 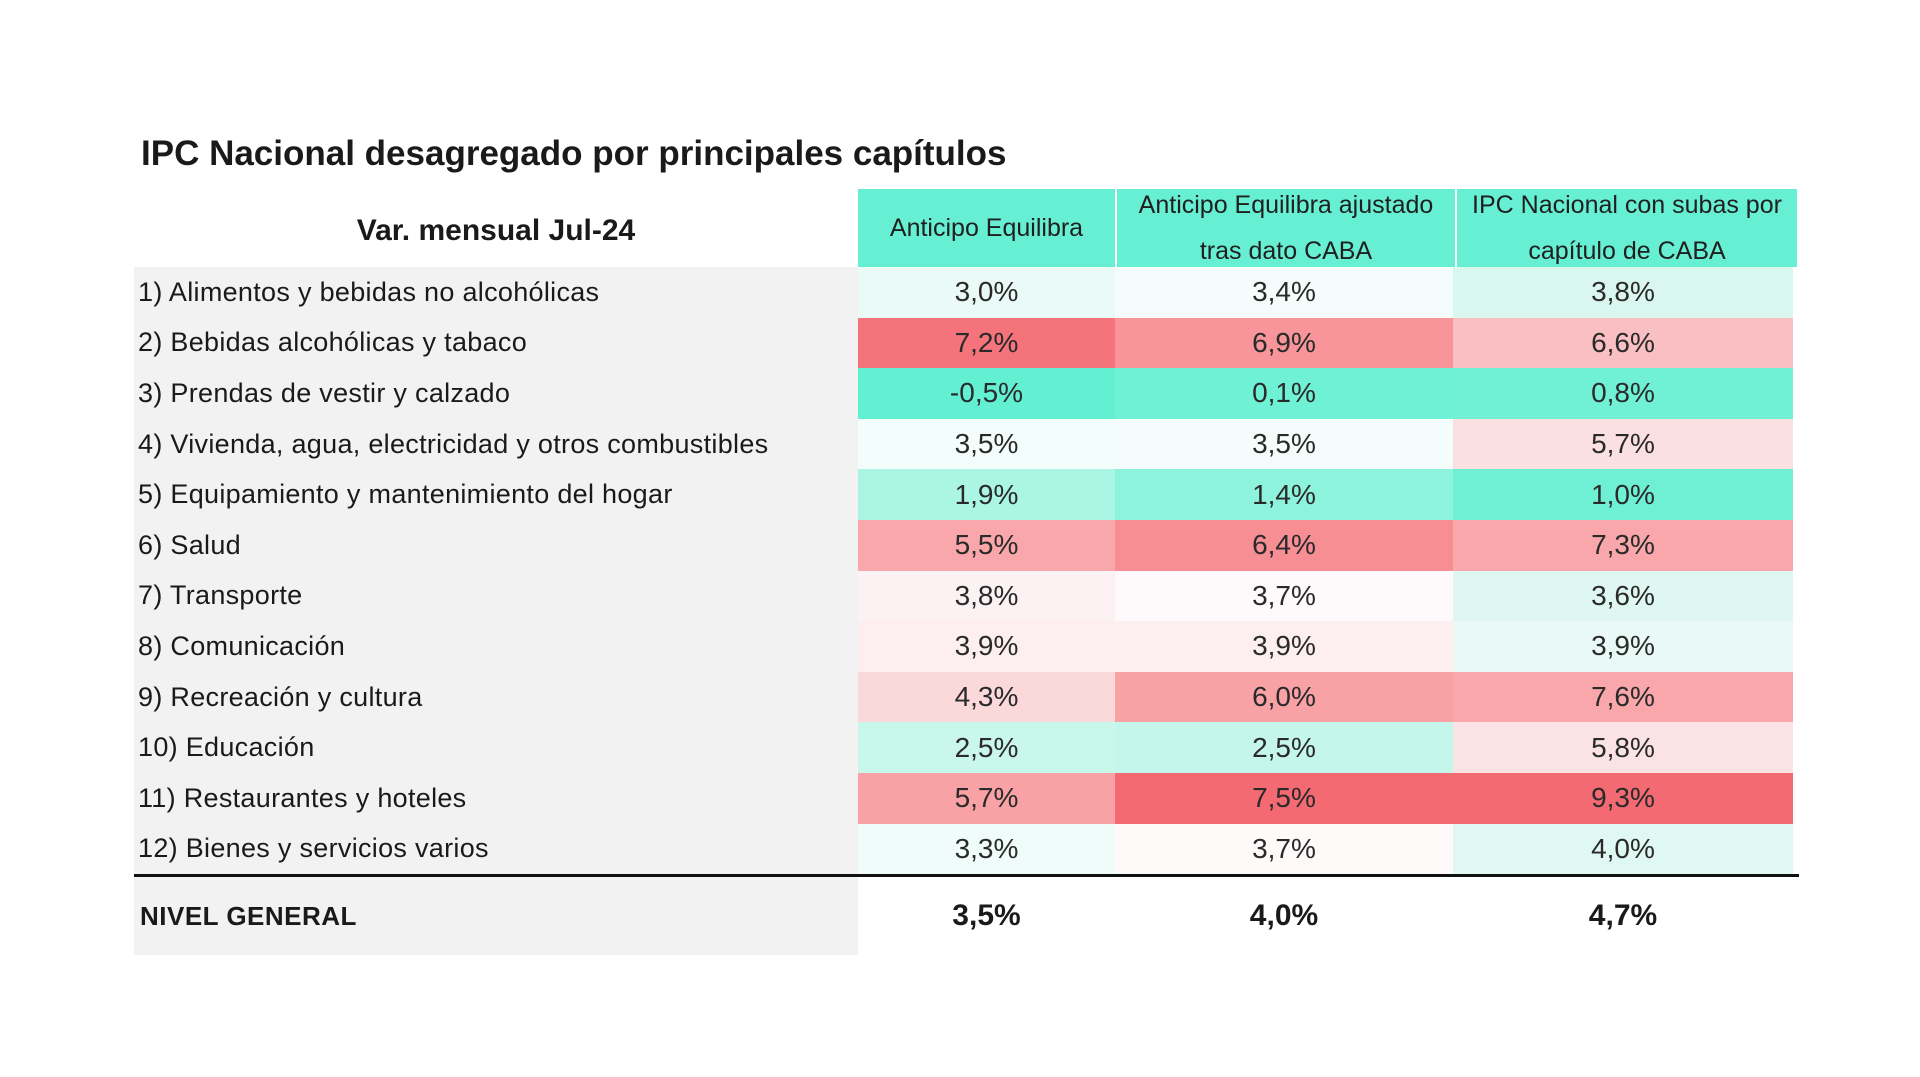 What do you see at coordinates (986, 747) in the screenshot?
I see `cell-anticipo: 2,5%` at bounding box center [986, 747].